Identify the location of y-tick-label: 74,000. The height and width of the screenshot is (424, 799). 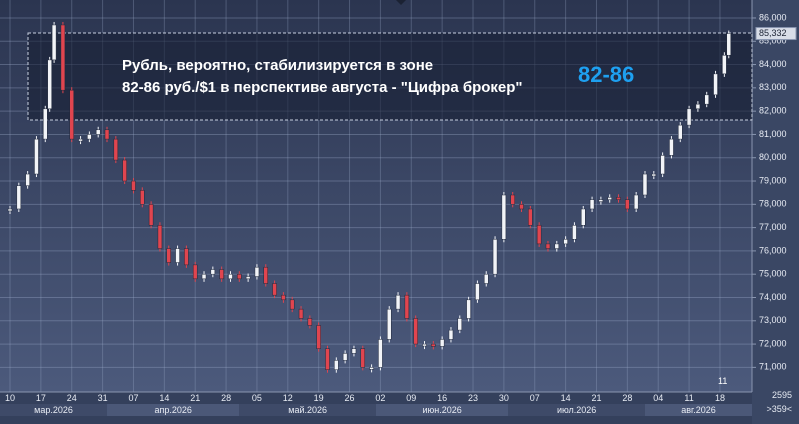
(773, 297).